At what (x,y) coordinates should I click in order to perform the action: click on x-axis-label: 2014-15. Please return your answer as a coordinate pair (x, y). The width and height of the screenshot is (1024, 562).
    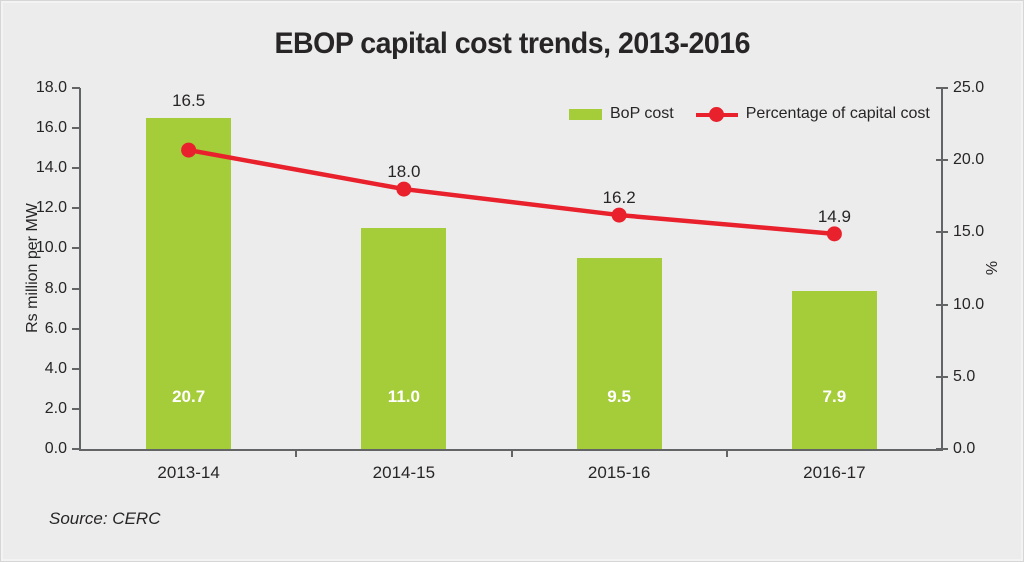
    Looking at the image, I should click on (404, 472).